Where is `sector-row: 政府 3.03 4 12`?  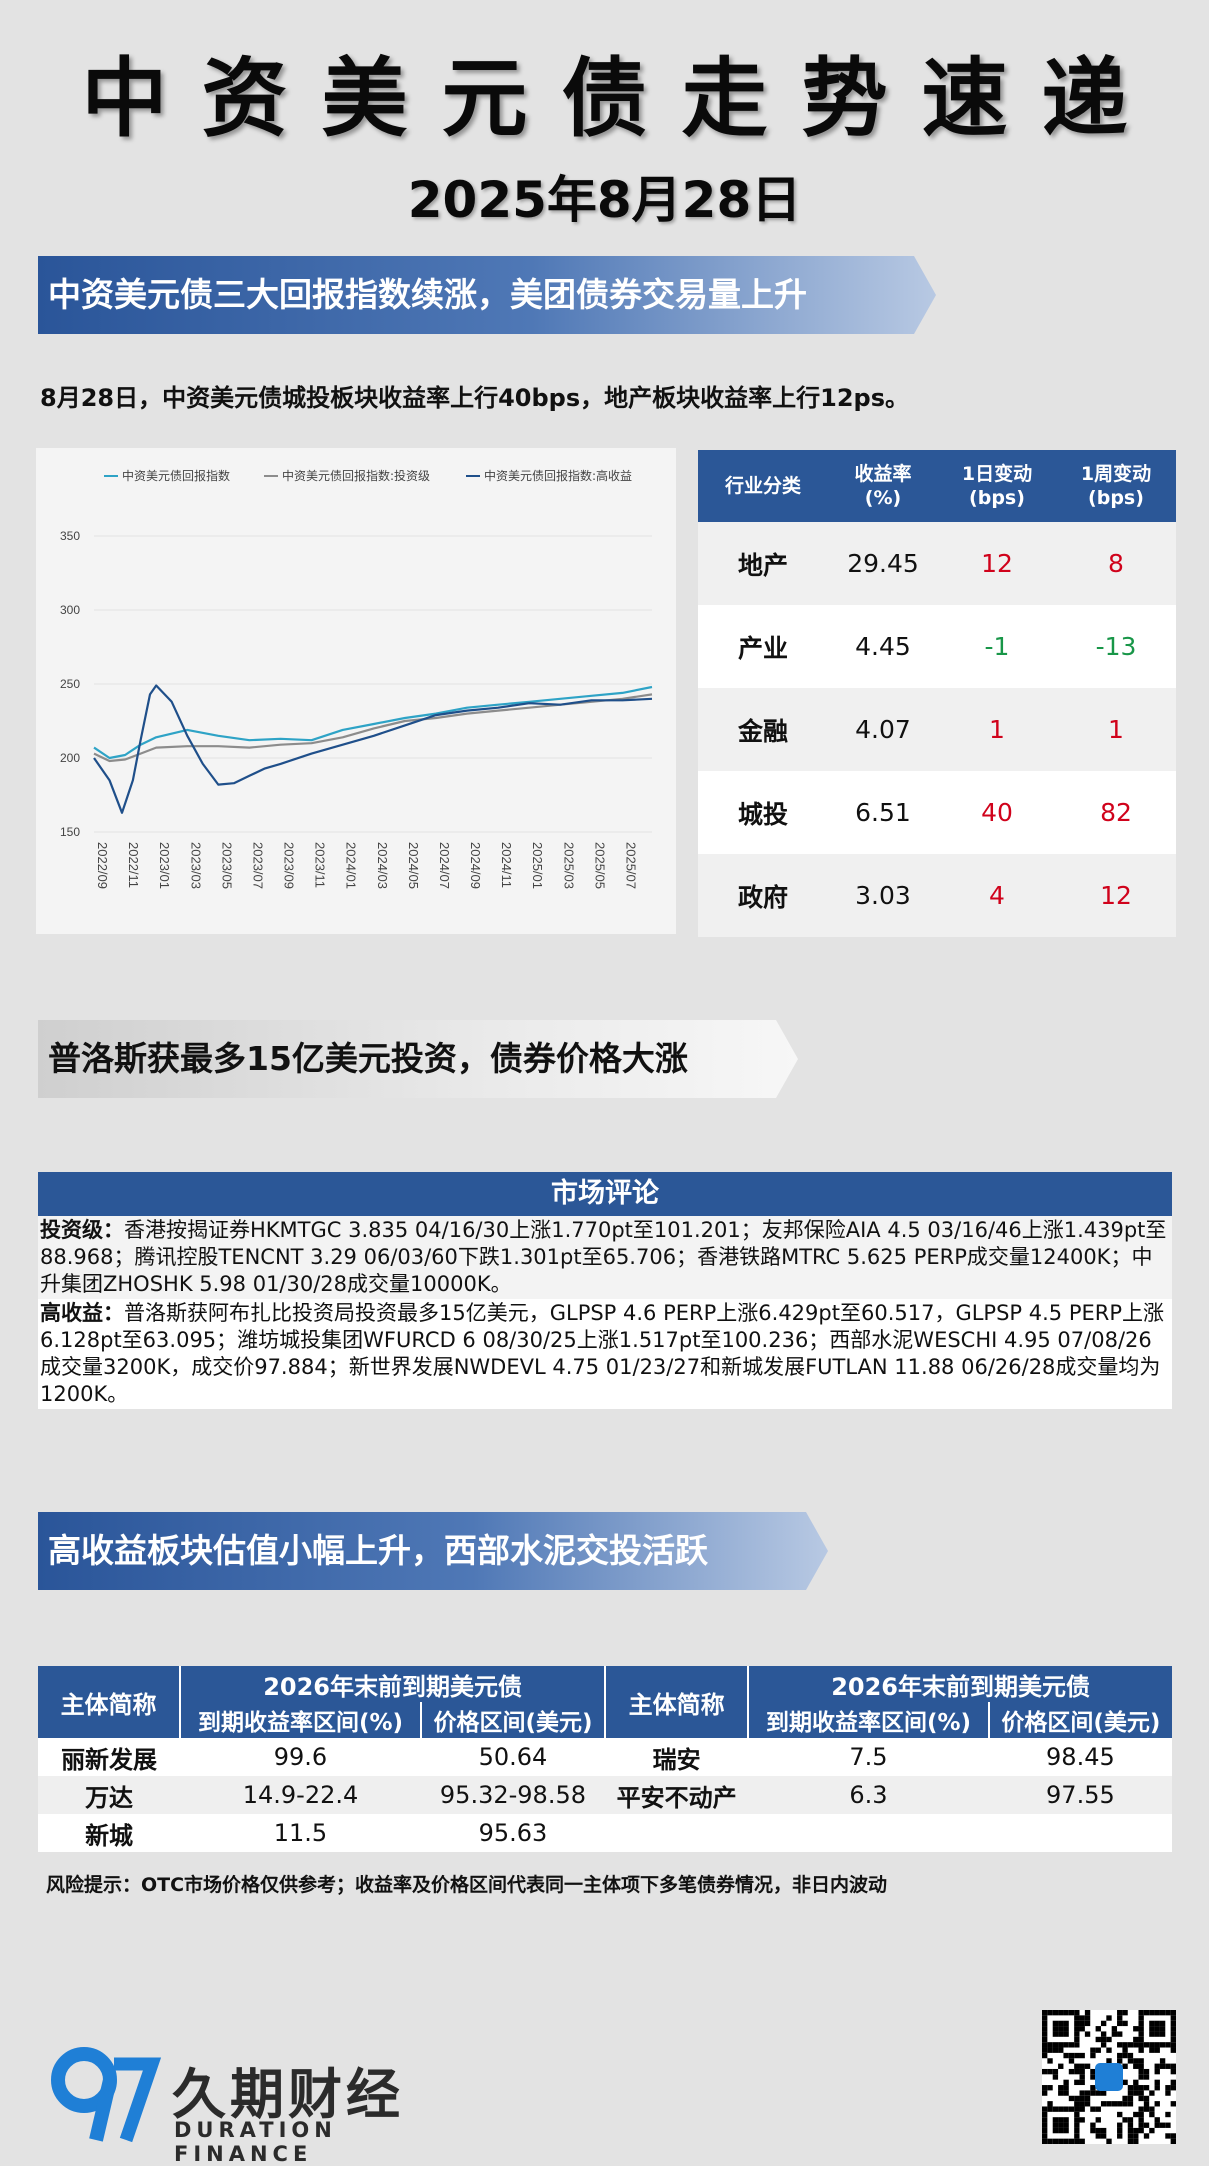
sector-row: 政府 3.03 4 12 is located at coordinates (937, 895).